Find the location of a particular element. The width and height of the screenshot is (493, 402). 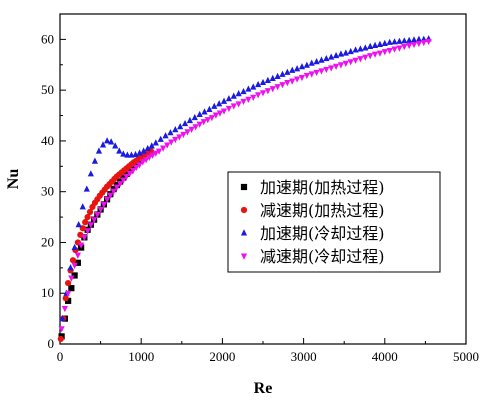

x-tick-label: 0 is located at coordinates (60, 356).